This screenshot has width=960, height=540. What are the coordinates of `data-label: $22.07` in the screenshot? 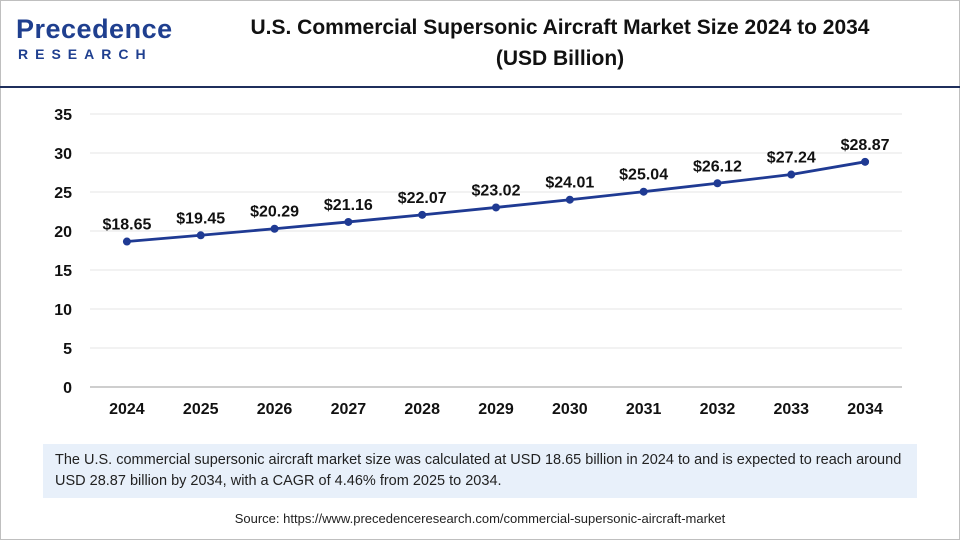 It's located at (422, 198).